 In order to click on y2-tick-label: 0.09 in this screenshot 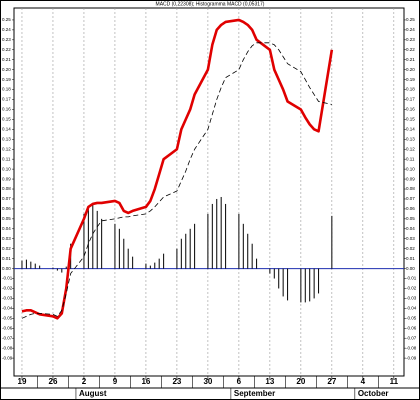, I will do `click(410, 178)`.